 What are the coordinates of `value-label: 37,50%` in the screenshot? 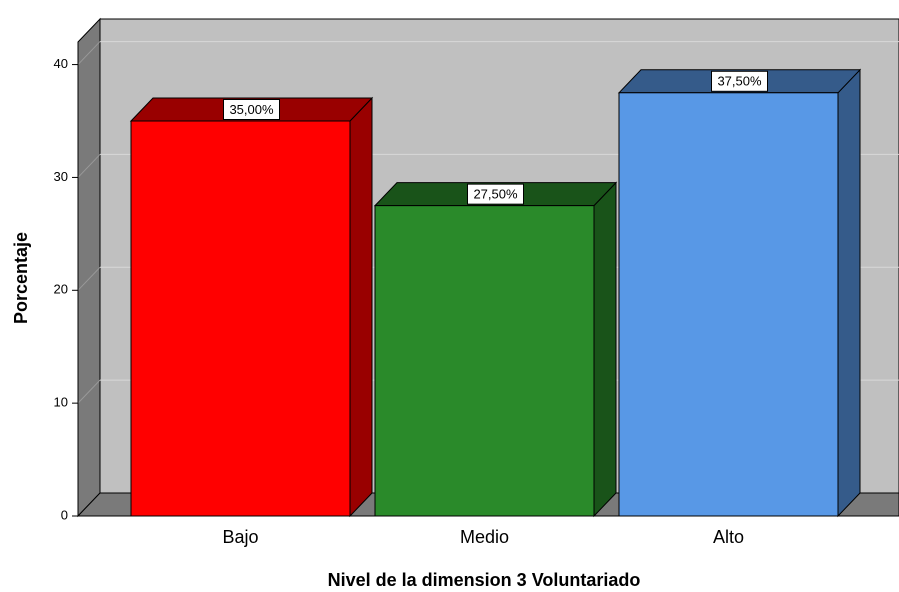 It's located at (739, 81).